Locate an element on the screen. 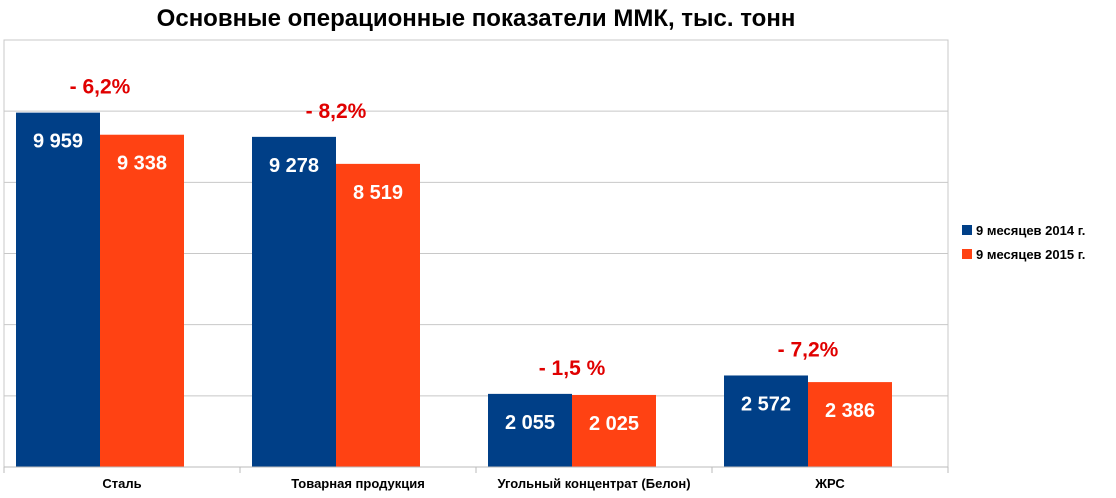 The width and height of the screenshot is (1116, 498). bar-value-label: 2 025 is located at coordinates (614, 424).